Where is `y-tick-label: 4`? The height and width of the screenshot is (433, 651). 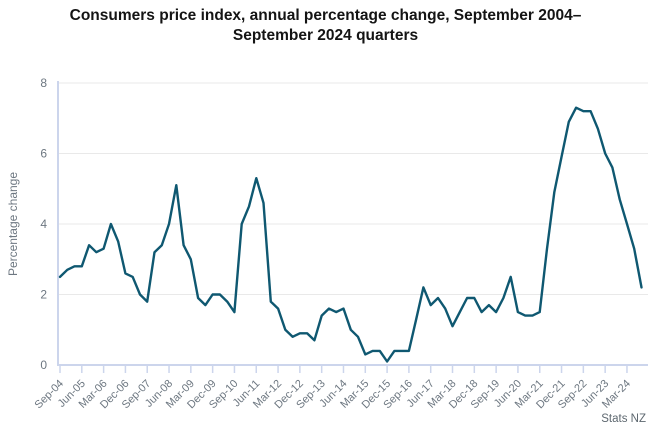
y-tick-label: 4 is located at coordinates (43, 224).